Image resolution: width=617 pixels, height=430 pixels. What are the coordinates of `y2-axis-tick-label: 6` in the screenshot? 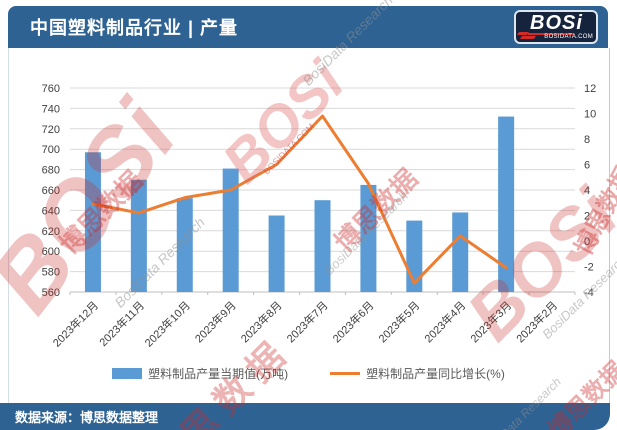 It's located at (587, 166).